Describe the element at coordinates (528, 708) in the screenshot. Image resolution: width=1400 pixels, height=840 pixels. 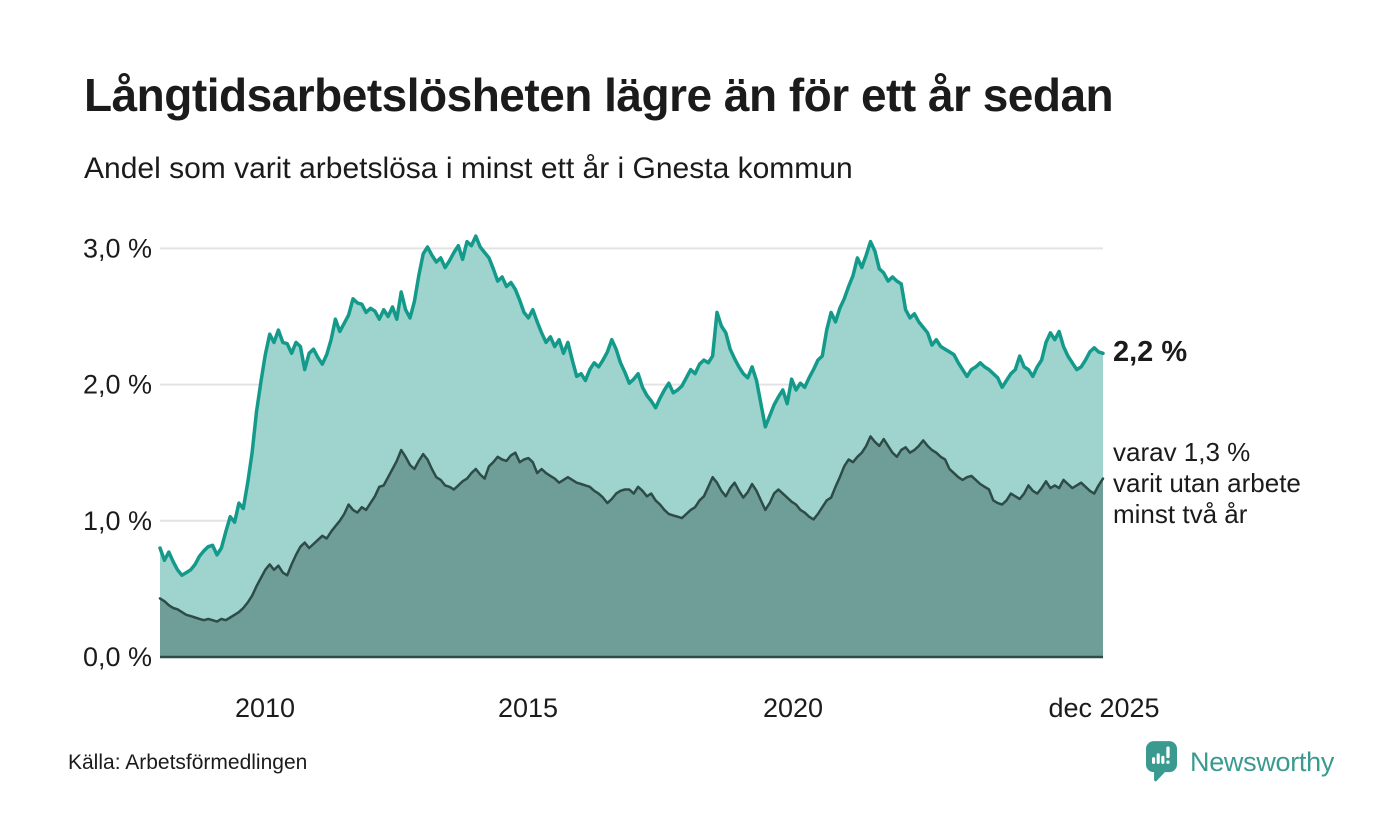
I see `x-tick-2015: 2015` at that location.